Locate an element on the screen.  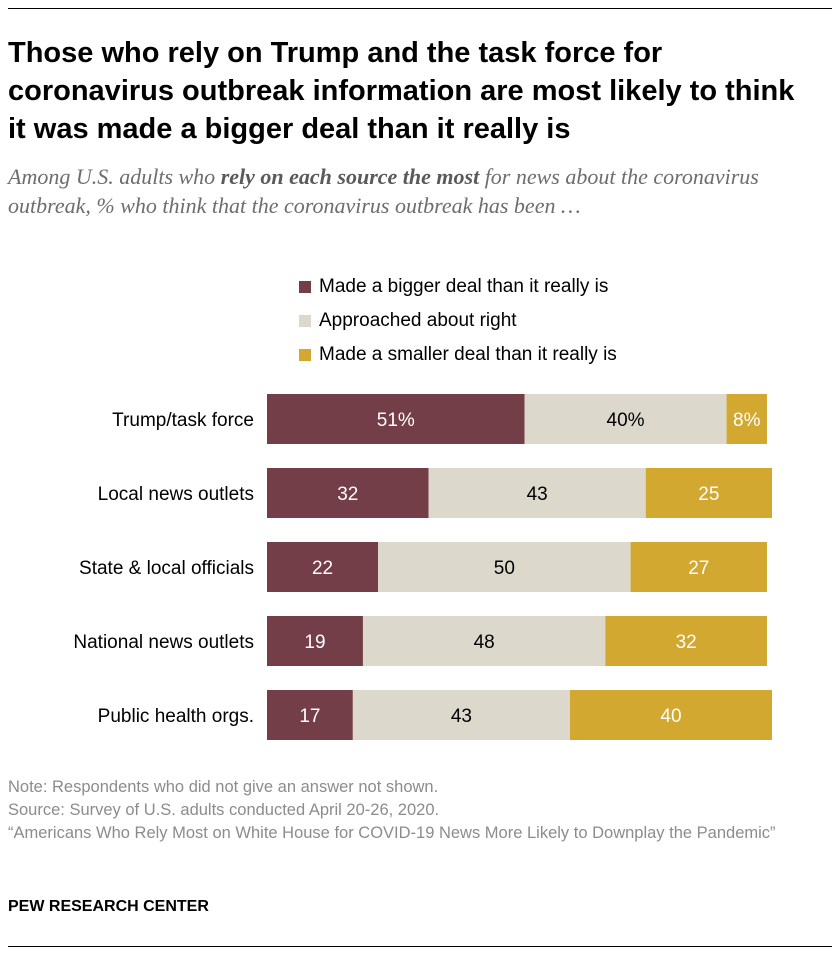
legend-label-smaller: Made a smaller deal than it really is is located at coordinates (468, 354).